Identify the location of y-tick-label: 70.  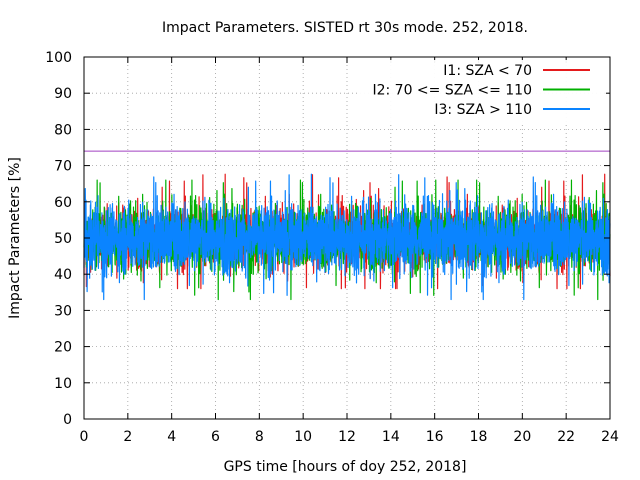
(63, 167).